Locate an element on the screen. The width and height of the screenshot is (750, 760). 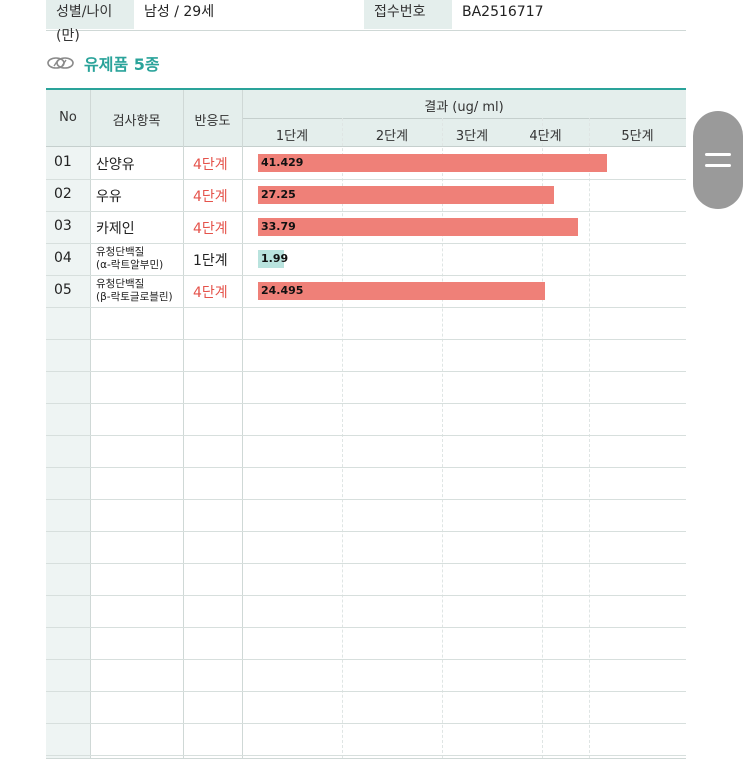
receipt-value: BA2516717 is located at coordinates (503, 12).